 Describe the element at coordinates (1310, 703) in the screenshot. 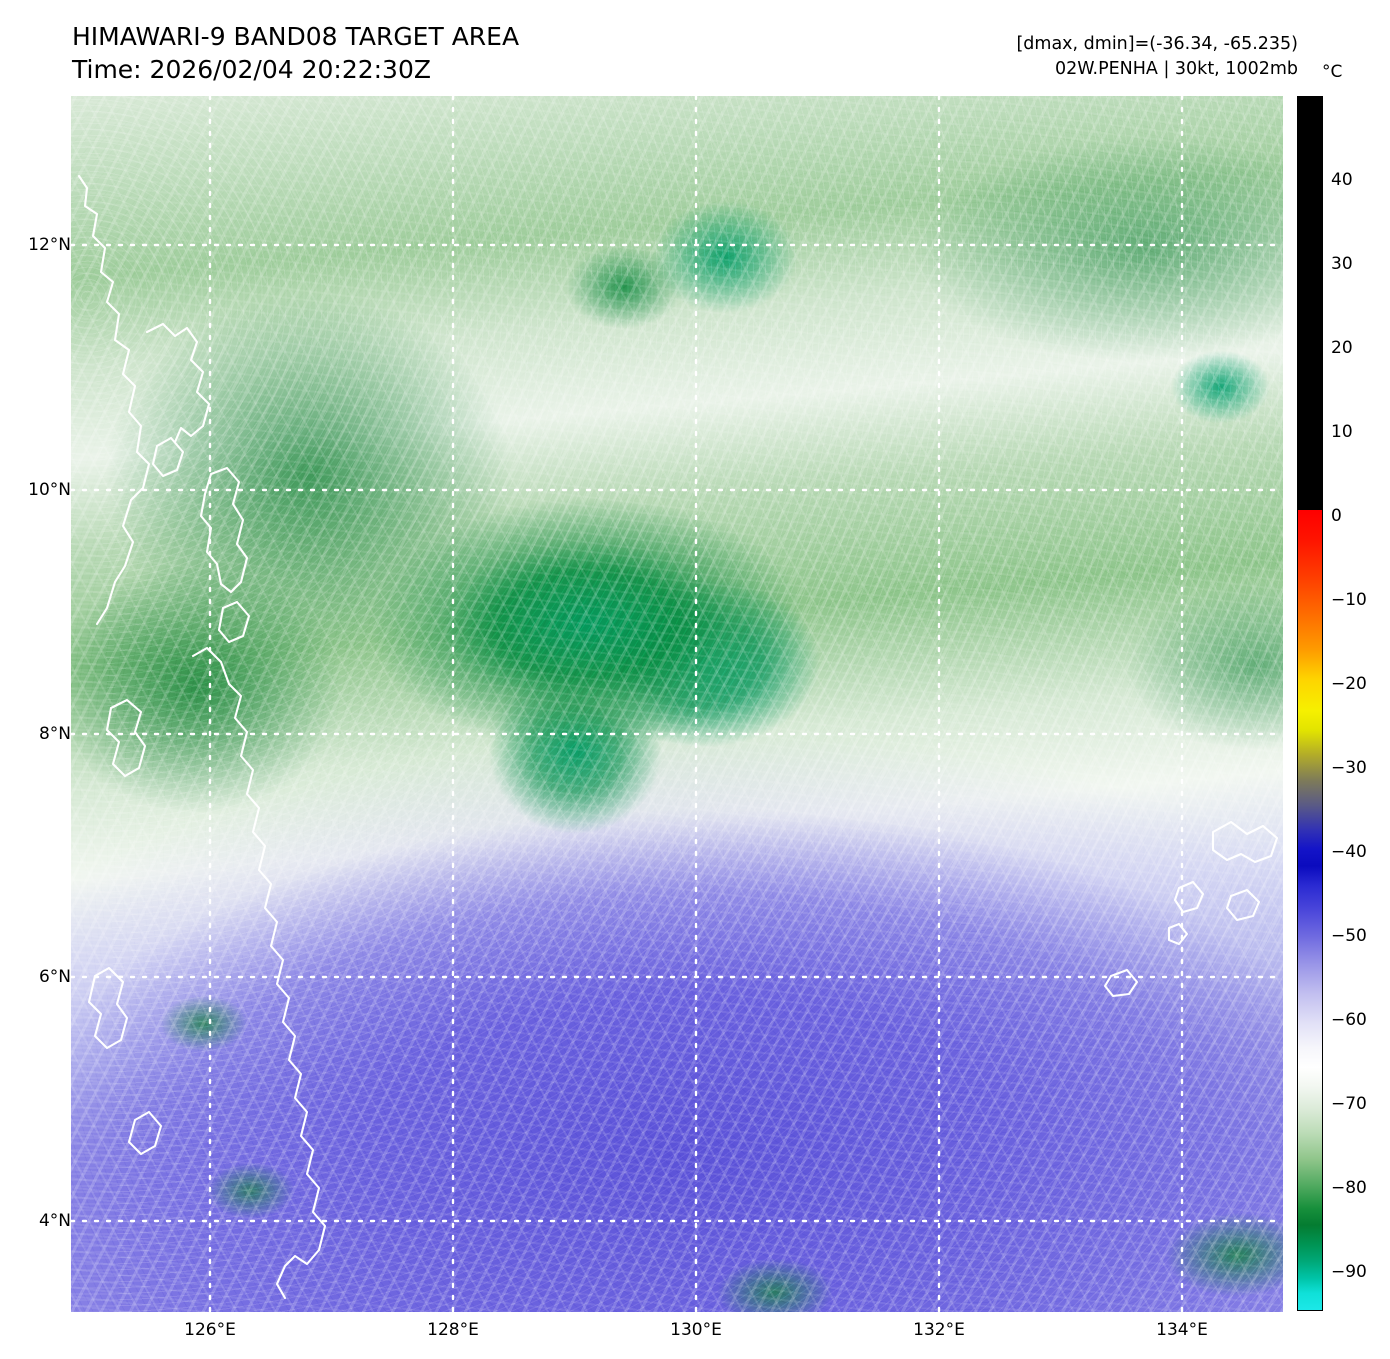

I see `colorbar-gradient` at that location.